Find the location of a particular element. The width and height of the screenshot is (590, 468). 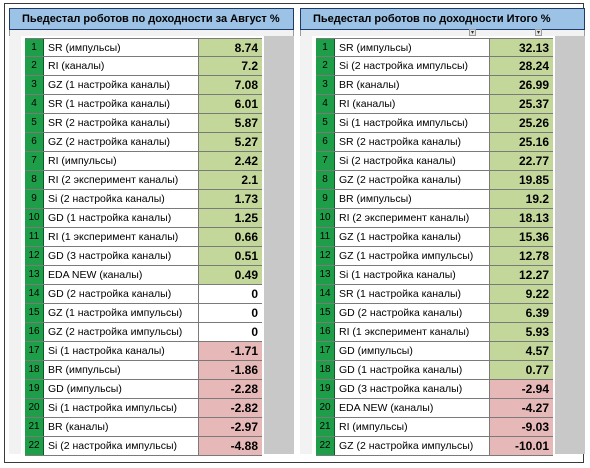

rank-cell: 16 is located at coordinates (34, 332).